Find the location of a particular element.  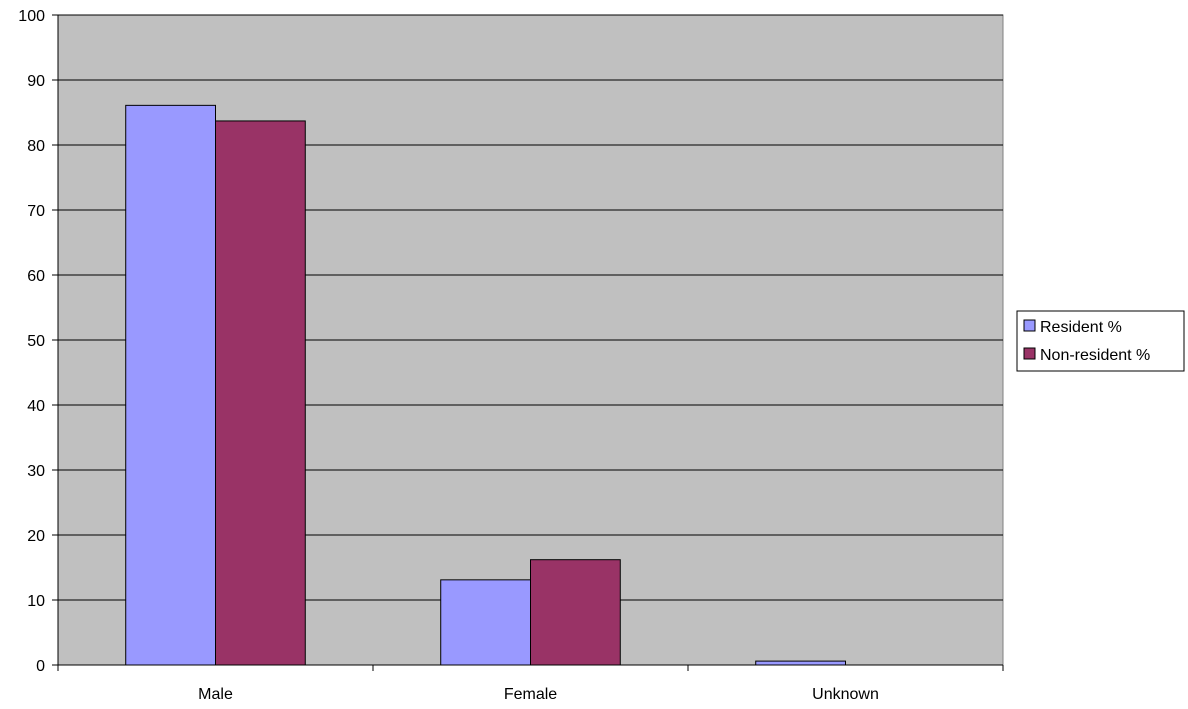

y-tick-label: 50 is located at coordinates (36, 341).